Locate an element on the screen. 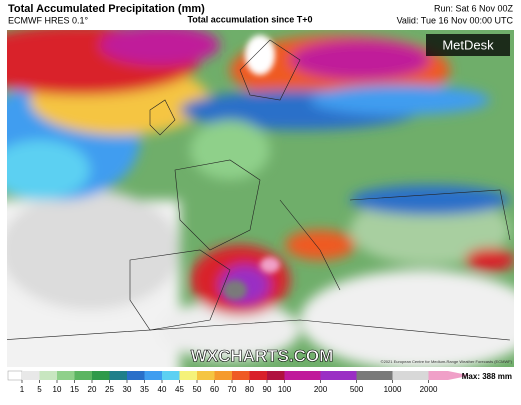 The image size is (521, 405). legend-label: 200 is located at coordinates (321, 389).